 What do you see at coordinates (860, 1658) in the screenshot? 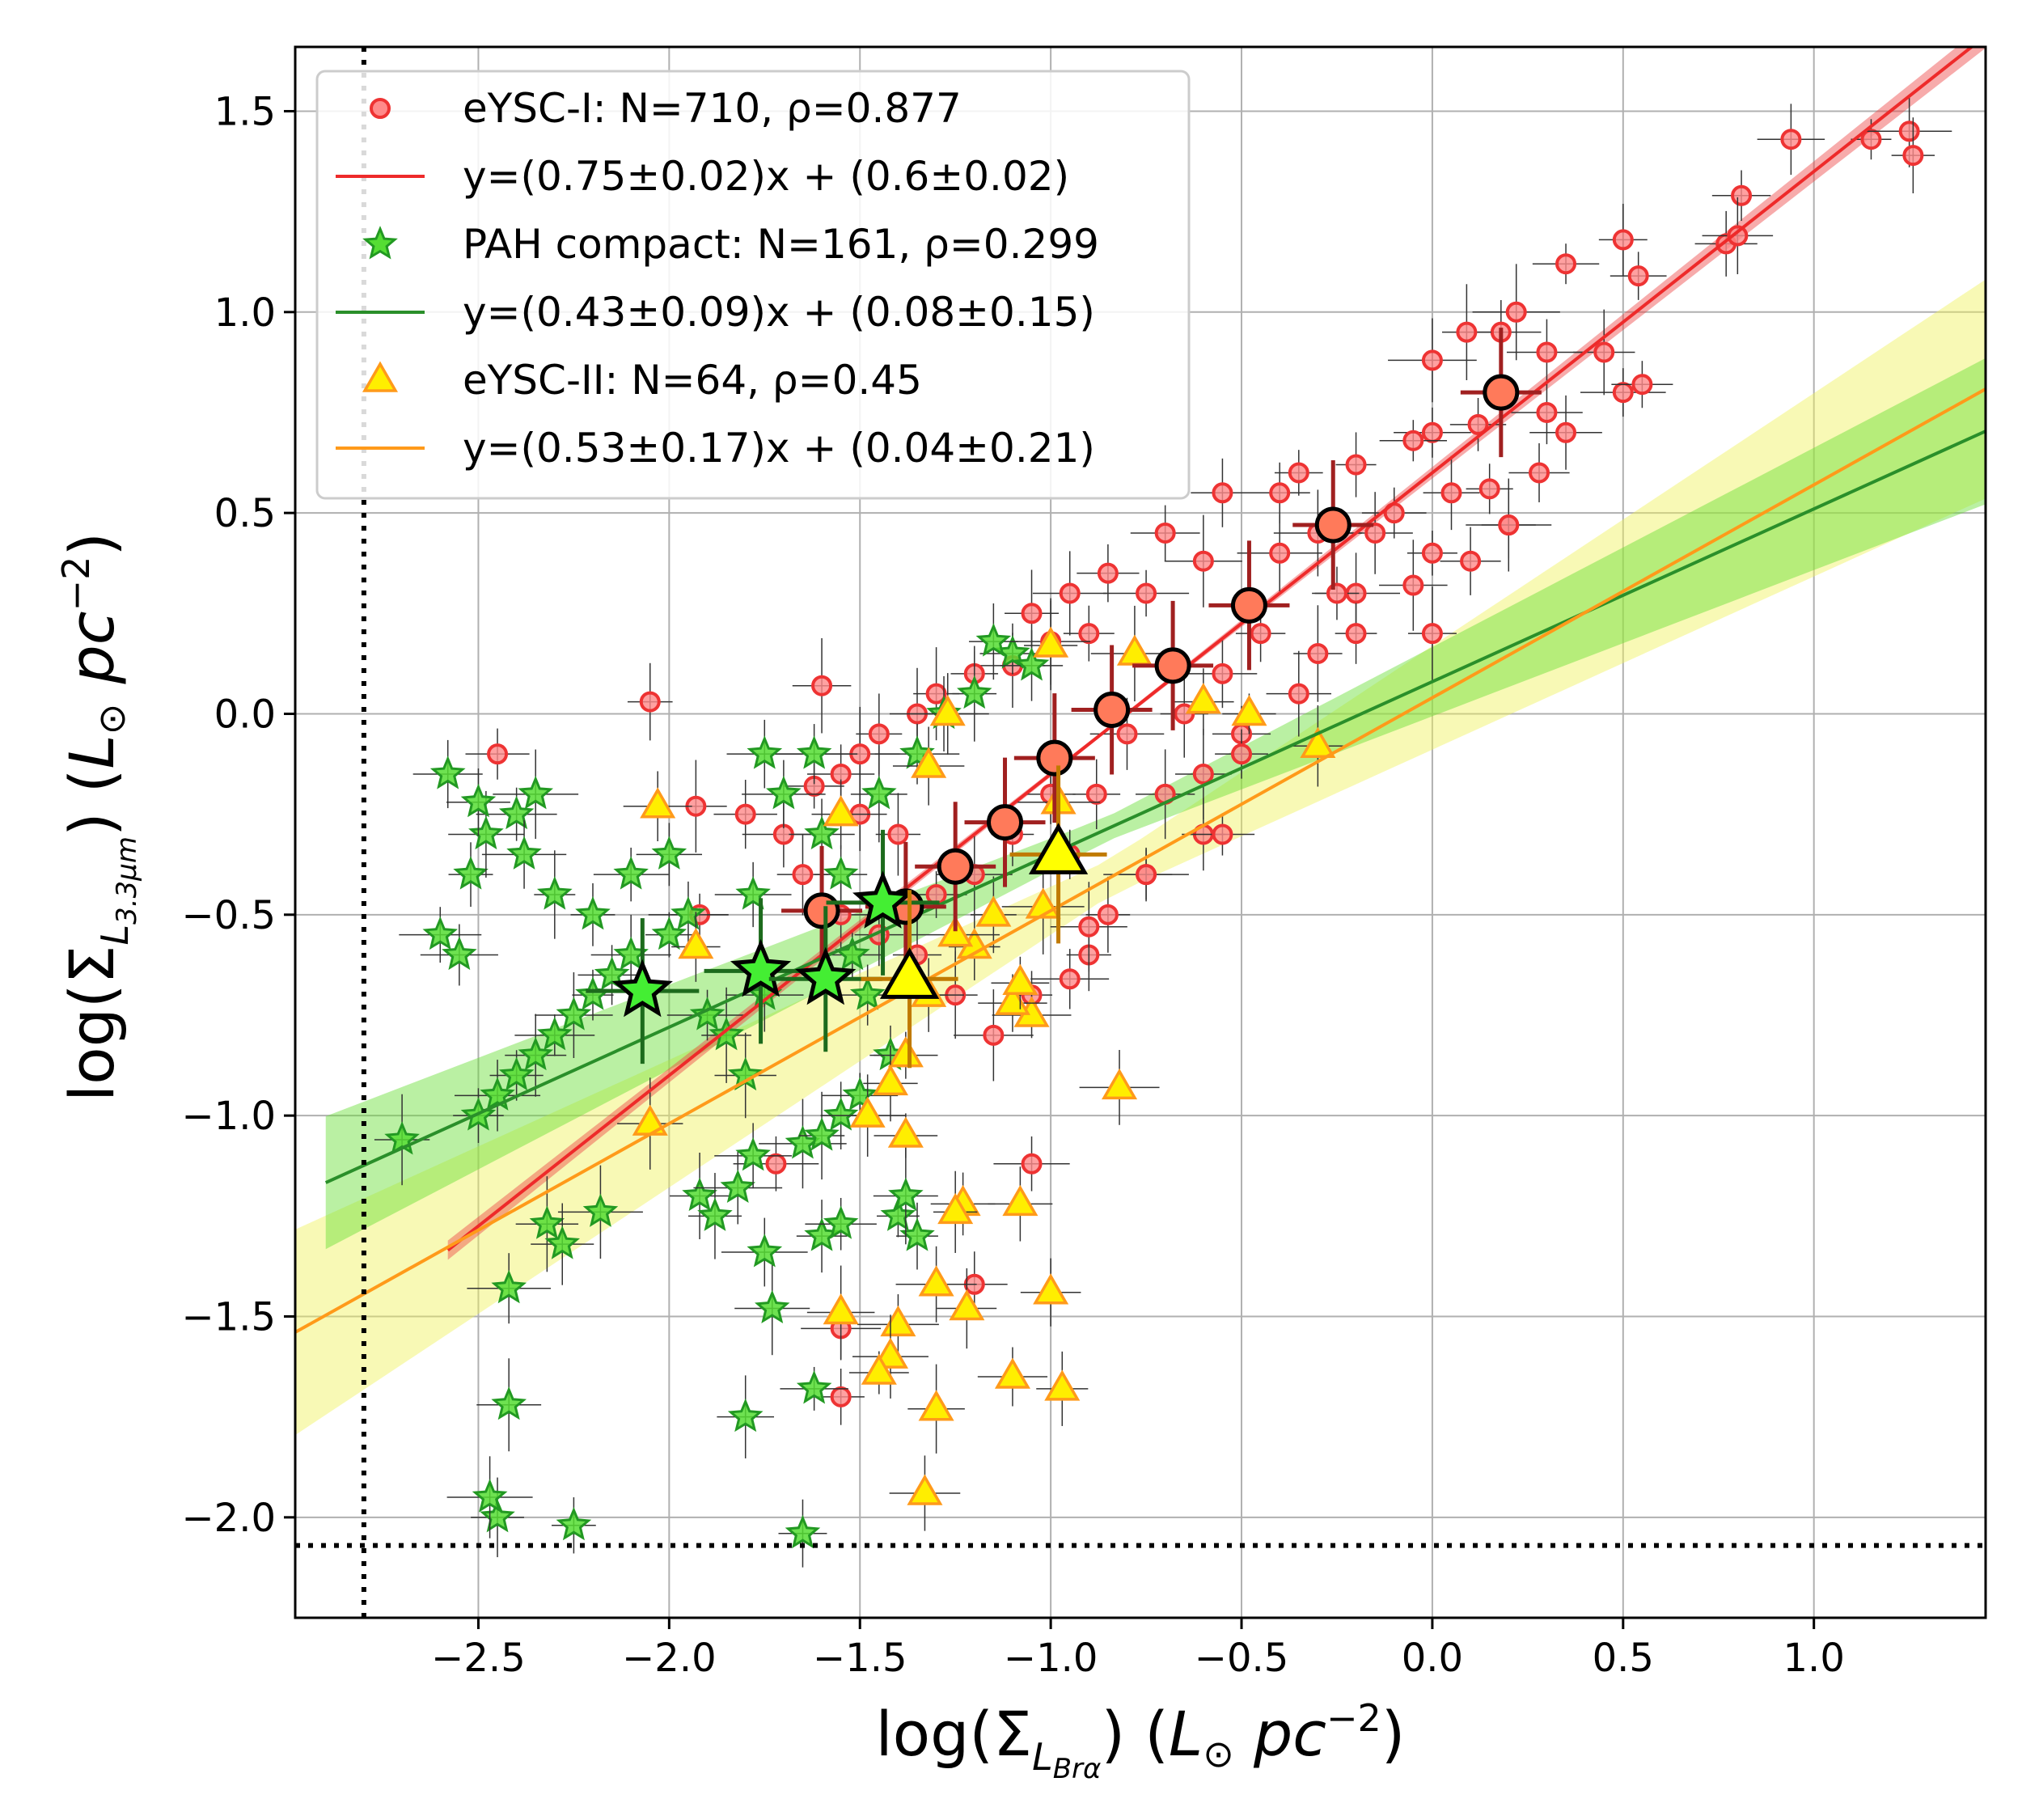
I see `x-tick-label: −1.5` at bounding box center [860, 1658].